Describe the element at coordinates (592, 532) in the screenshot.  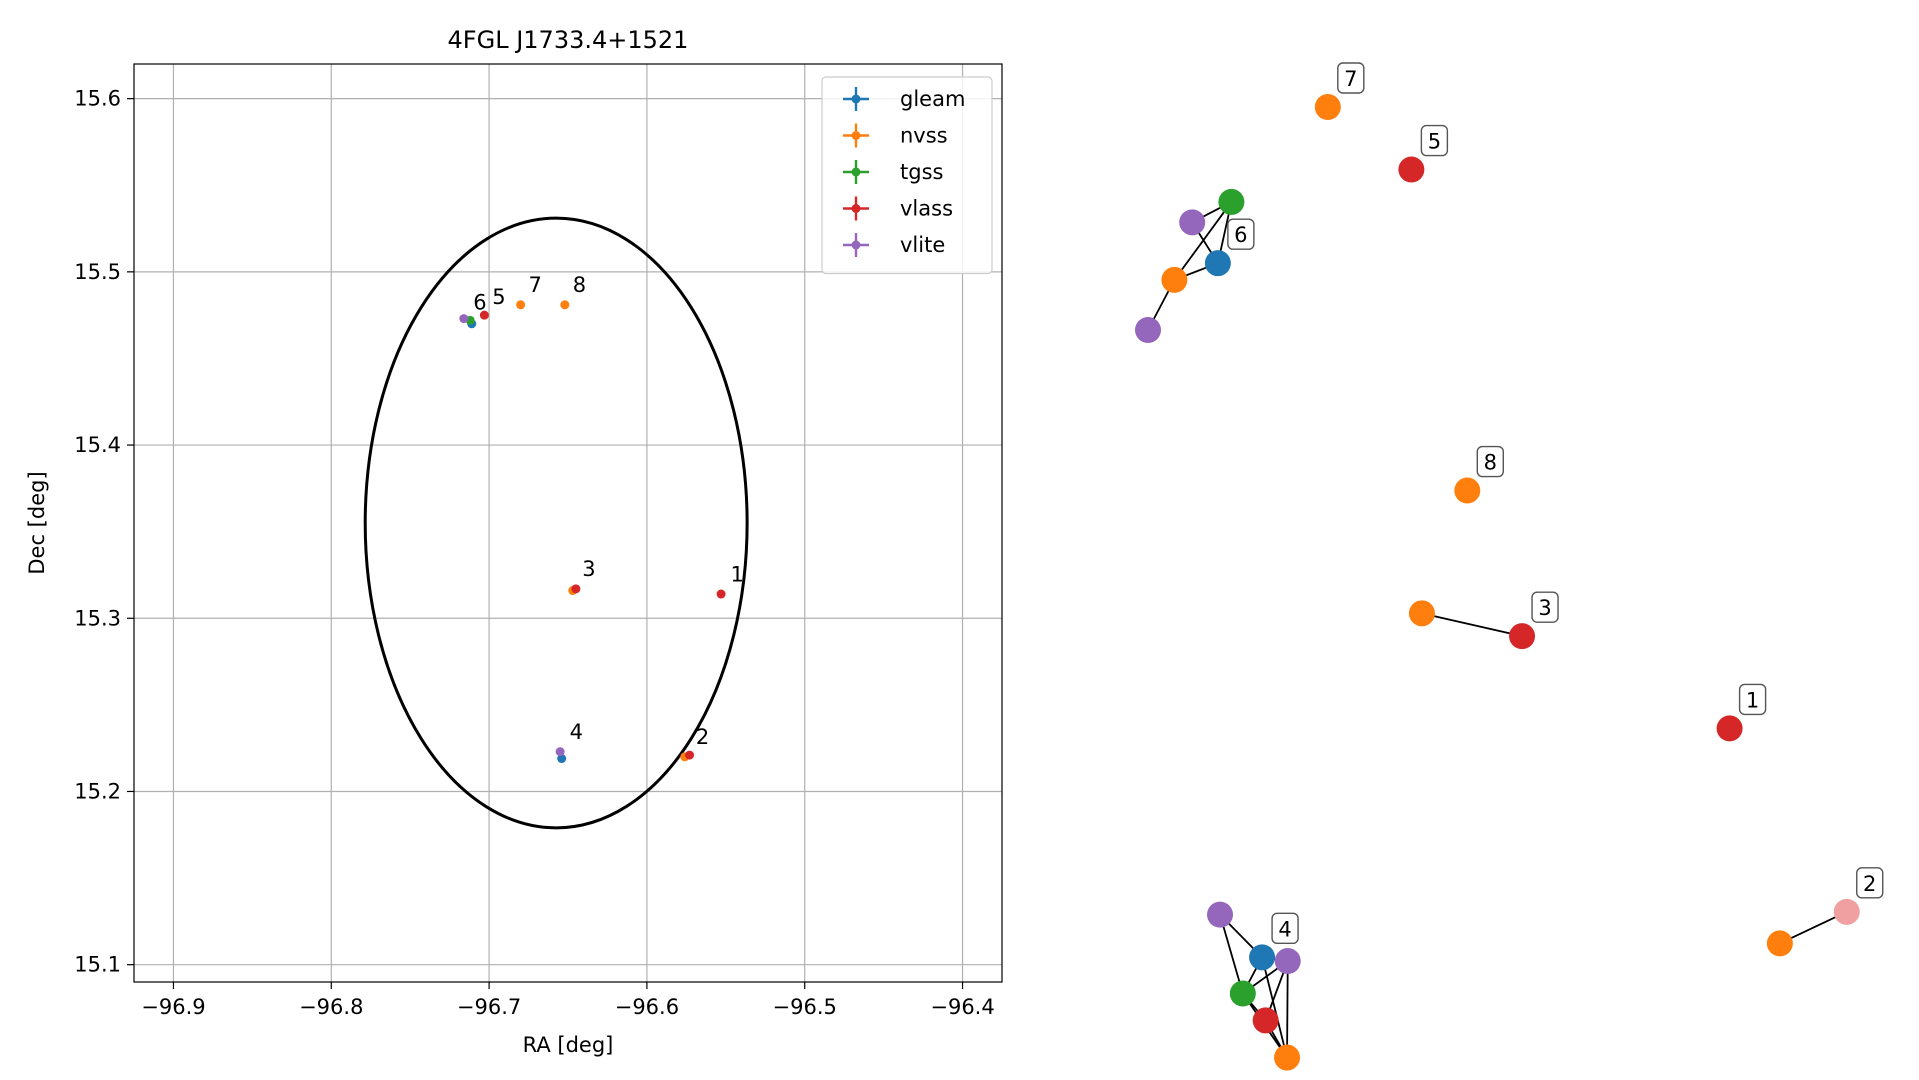
I see `data-points` at that location.